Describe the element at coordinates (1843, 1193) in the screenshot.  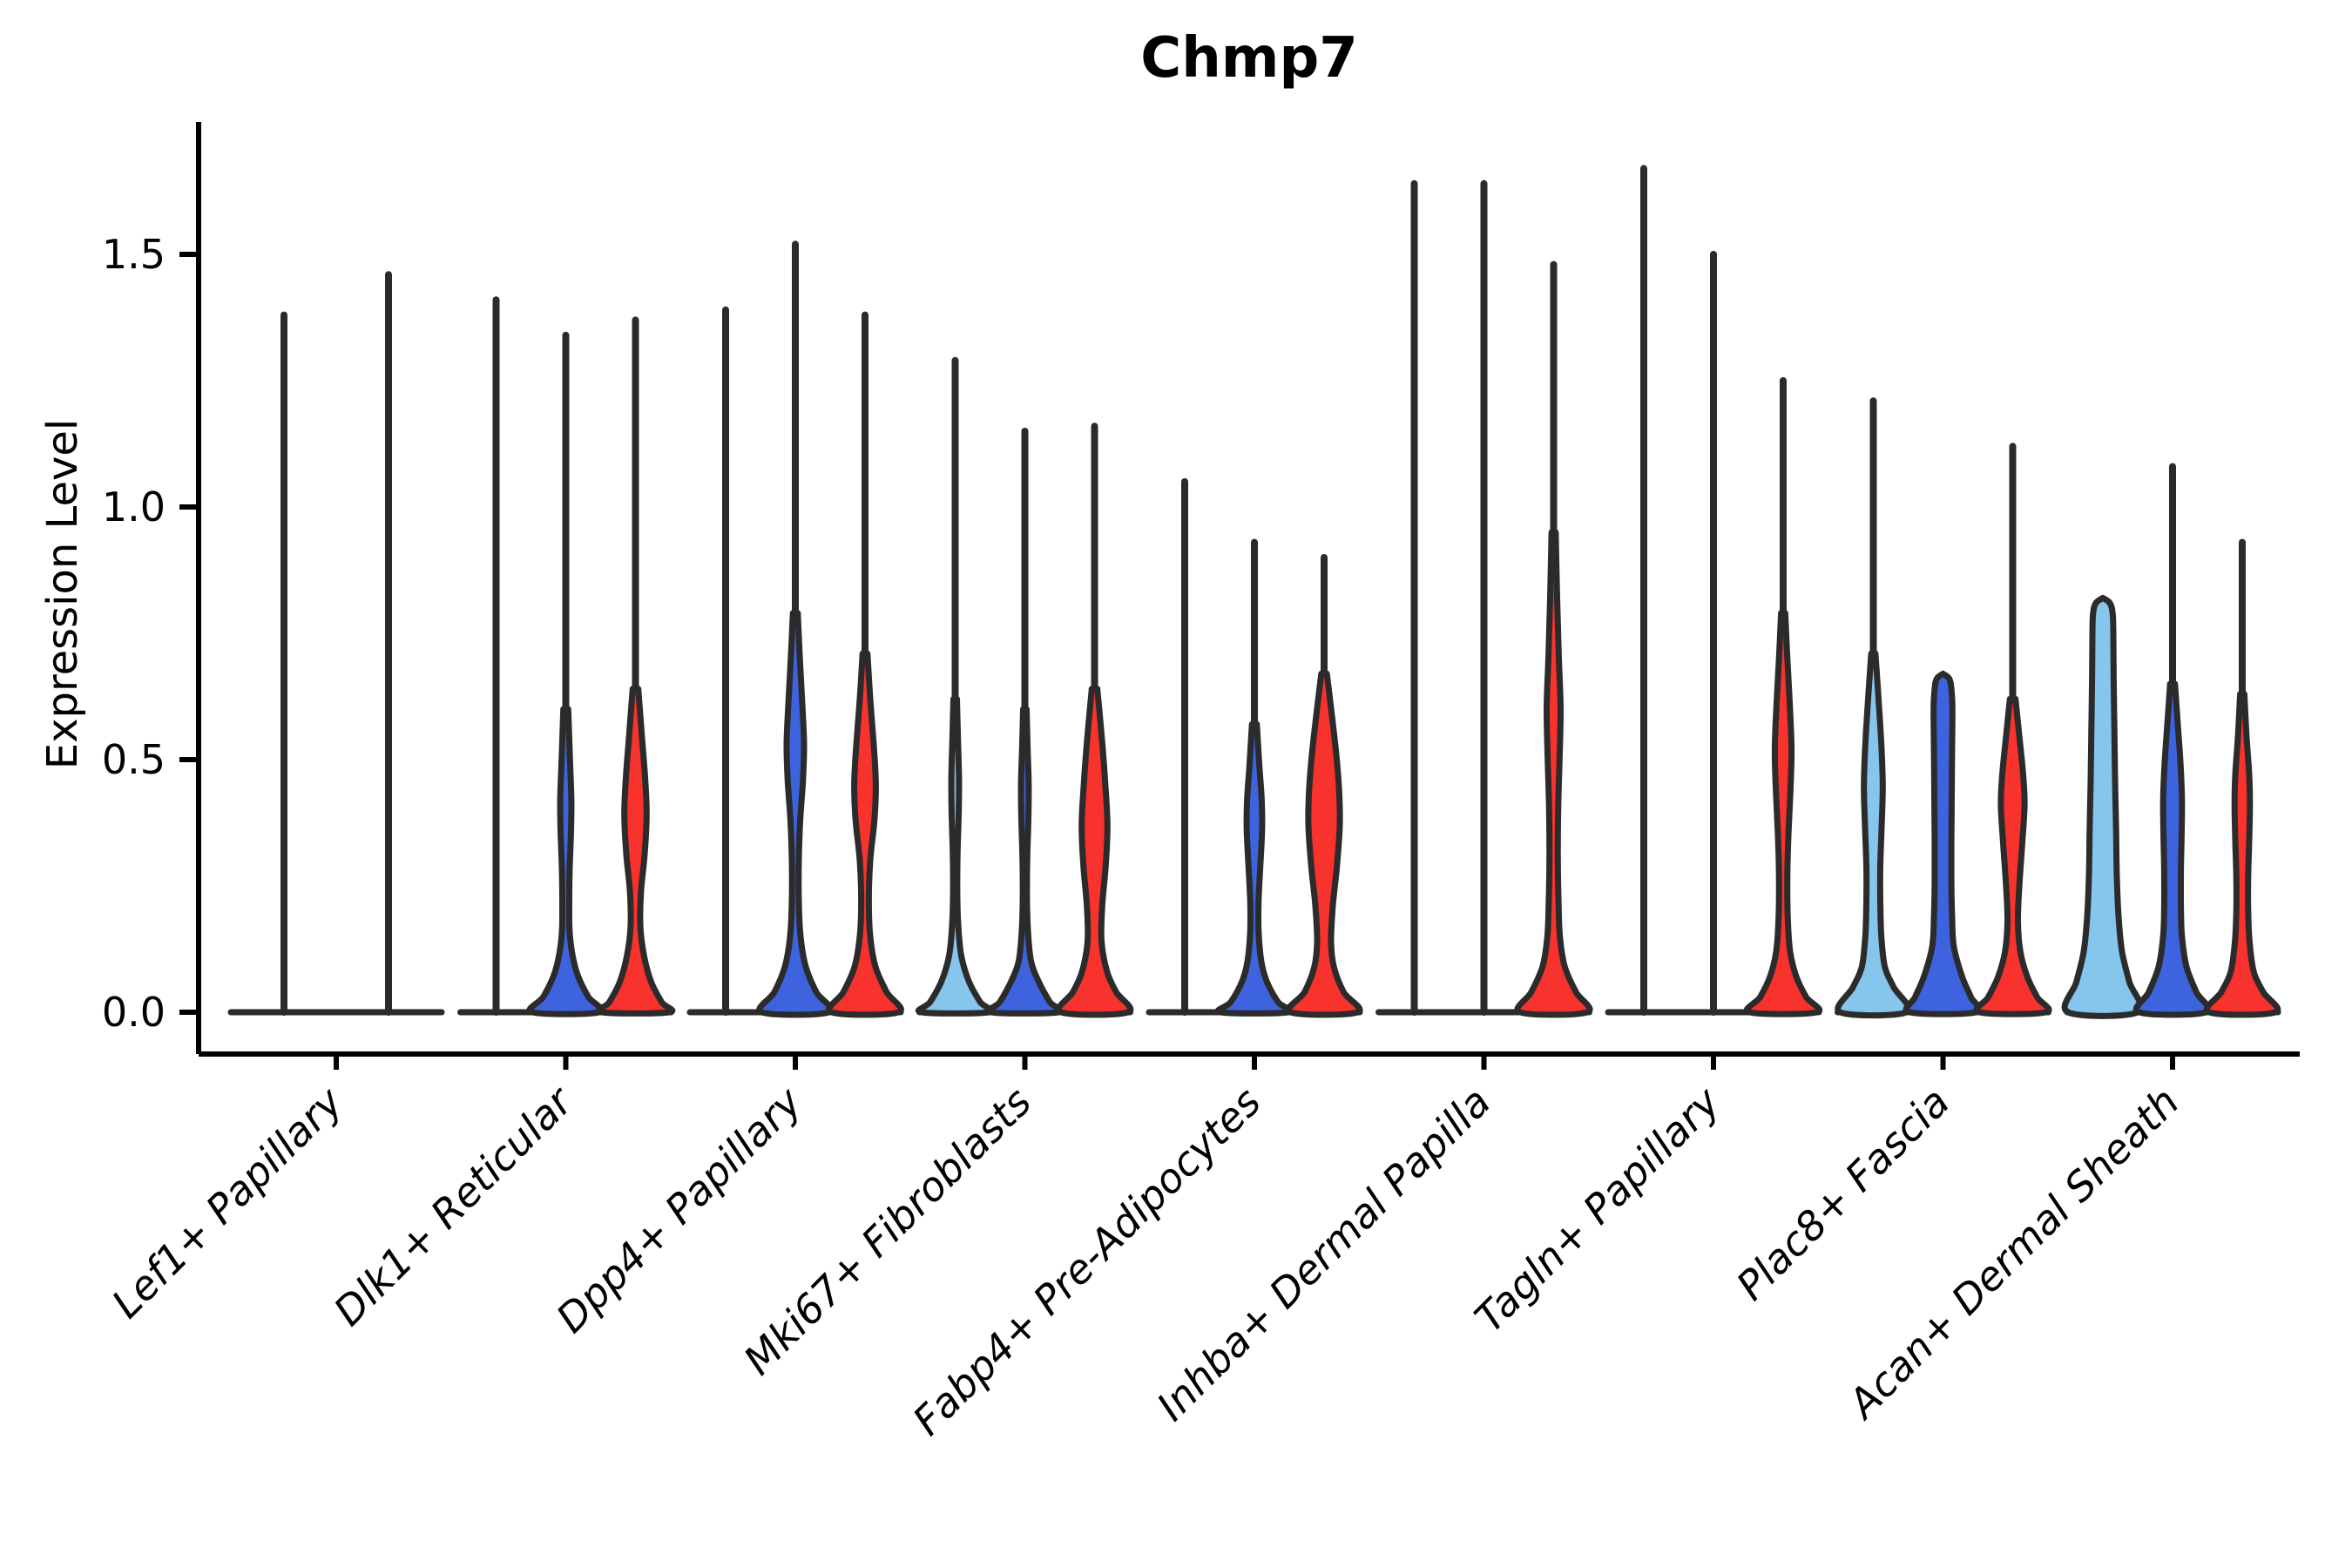
I see `x-tick-label: Plac8+ Fascia` at that location.